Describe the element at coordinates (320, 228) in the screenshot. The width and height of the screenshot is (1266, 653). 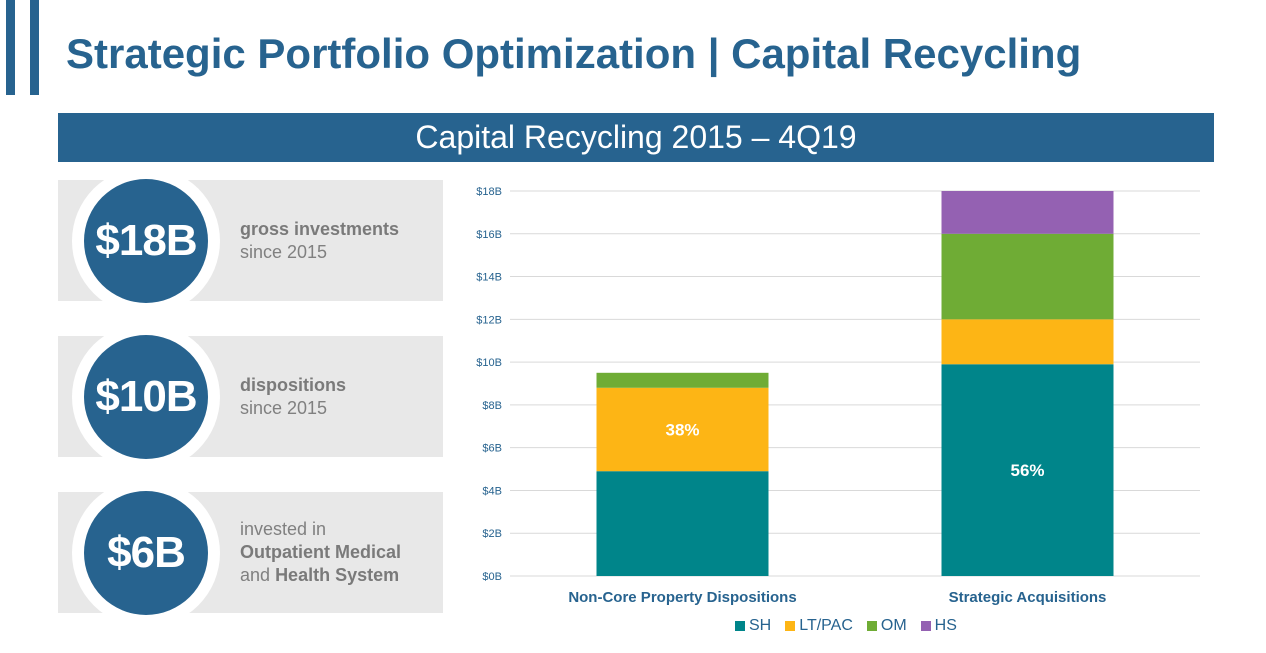
I see `stat-label: gross investments` at that location.